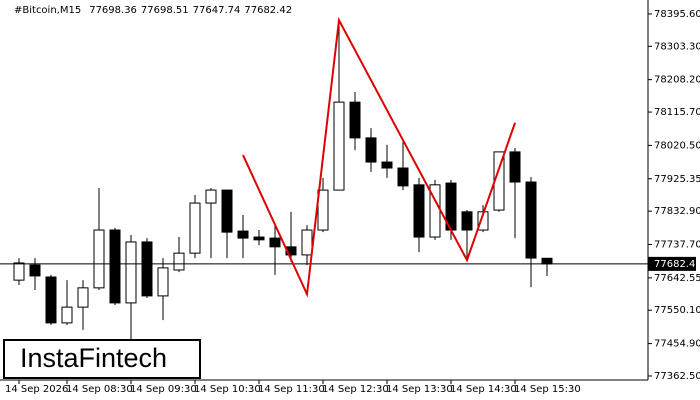  What do you see at coordinates (677, 264) in the screenshot?
I see `last-price-label: 77682.42` at bounding box center [677, 264].